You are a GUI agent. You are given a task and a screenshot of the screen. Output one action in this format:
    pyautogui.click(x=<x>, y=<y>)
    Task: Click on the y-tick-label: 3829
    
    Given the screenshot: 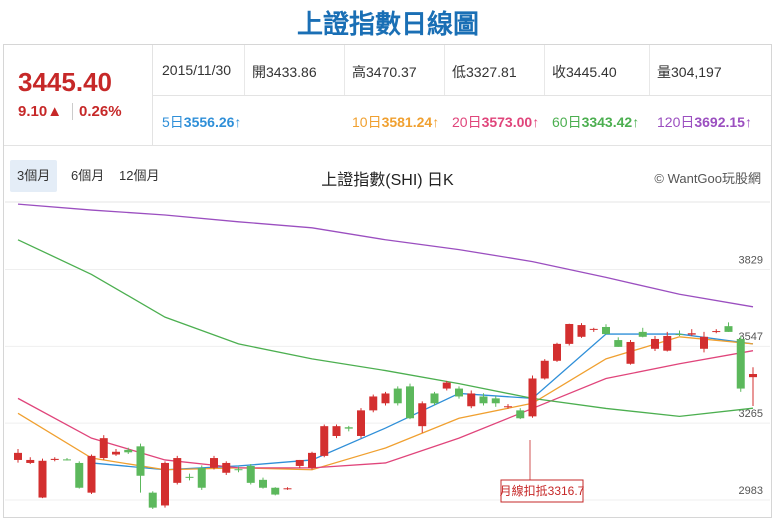 What is the action you would take?
    pyautogui.click(x=751, y=260)
    